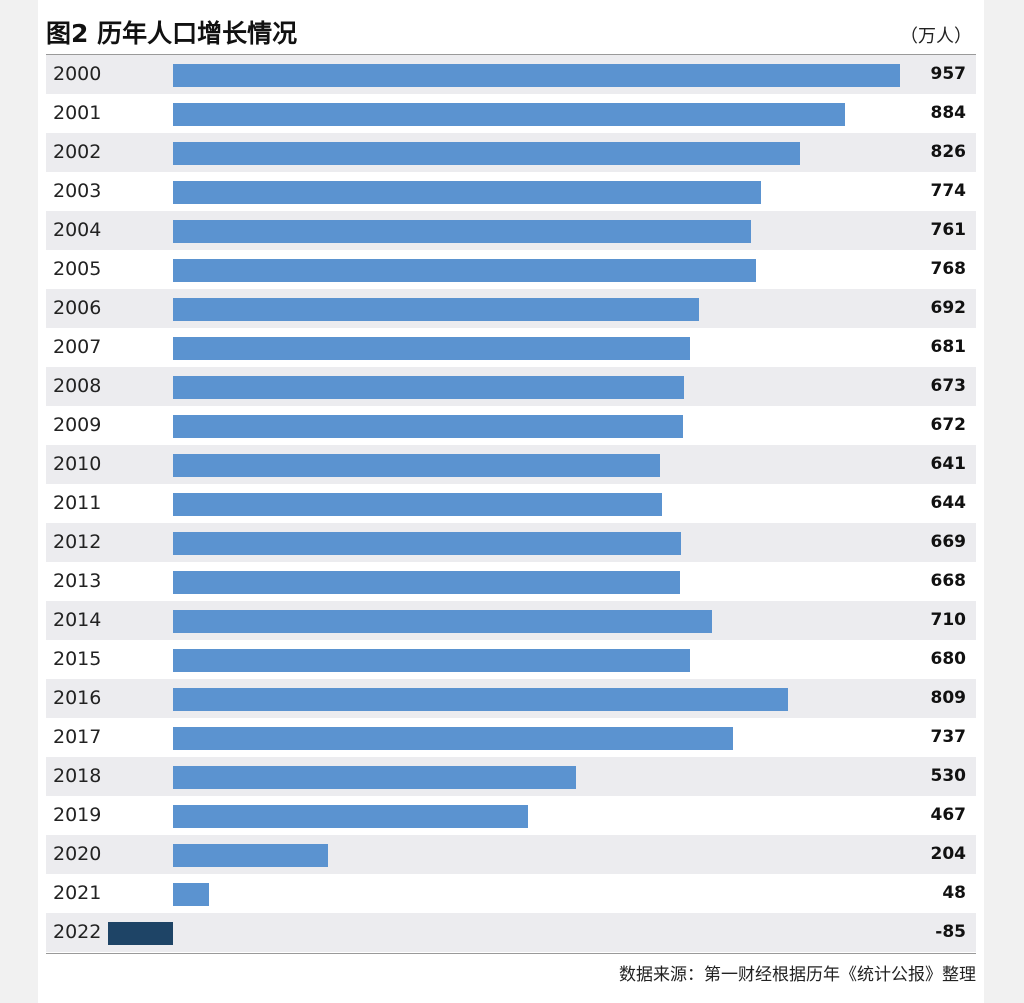 The height and width of the screenshot is (1003, 1024). What do you see at coordinates (416, 465) in the screenshot?
I see `bar-2010` at bounding box center [416, 465].